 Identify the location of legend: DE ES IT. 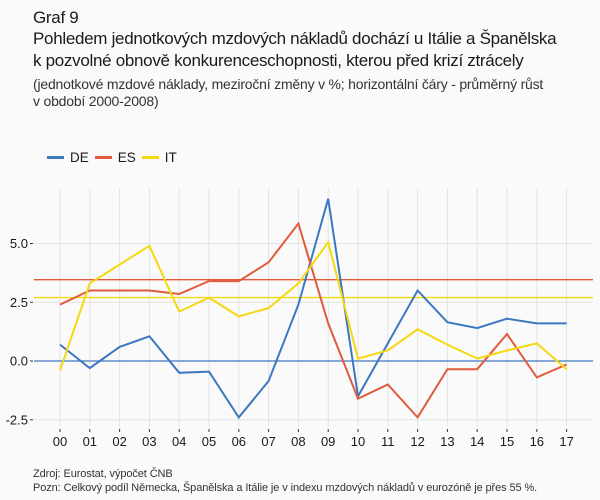
(115, 157).